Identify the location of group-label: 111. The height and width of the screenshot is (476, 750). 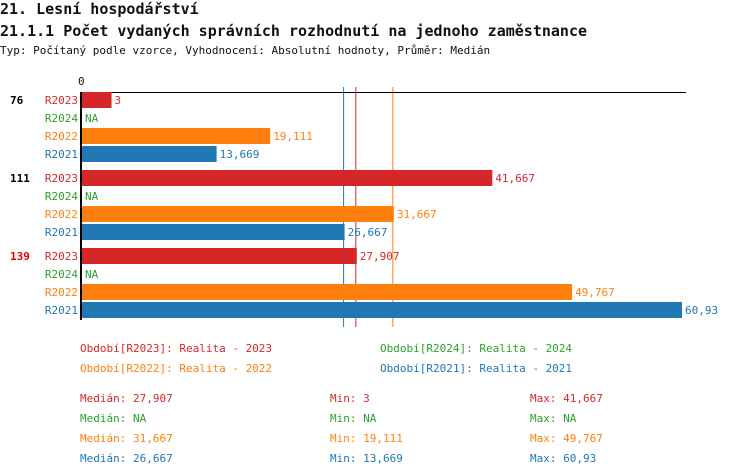
(20, 178).